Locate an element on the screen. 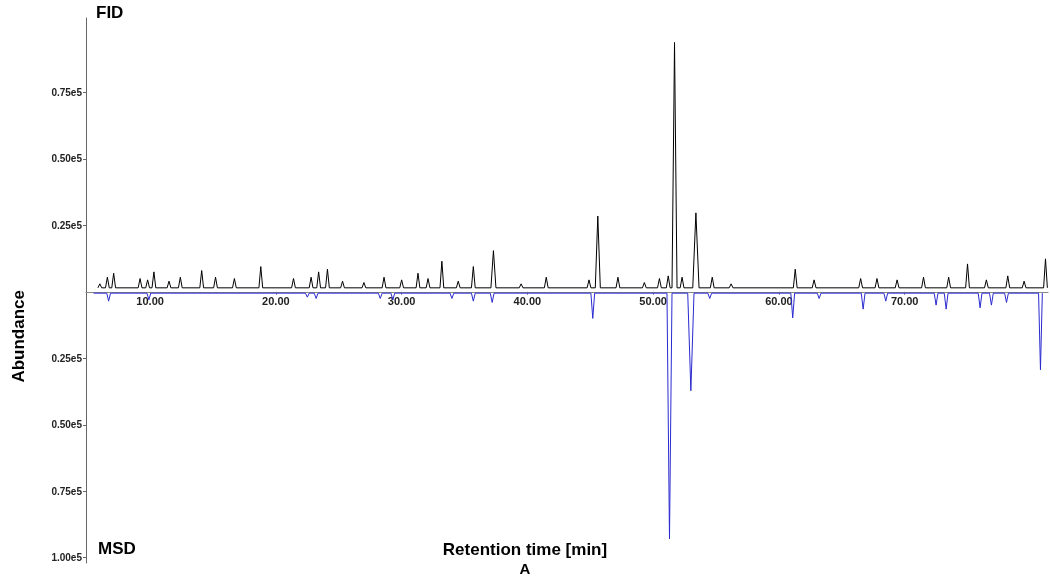 This screenshot has width=1050, height=580. y-axis-title: Abundance is located at coordinates (18, 336).